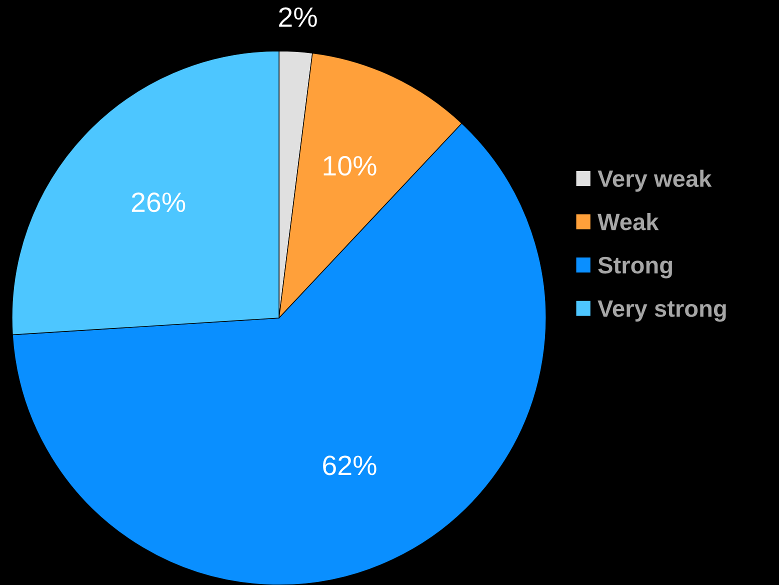  Describe the element at coordinates (298, 17) in the screenshot. I see `data-label: 2%` at that location.